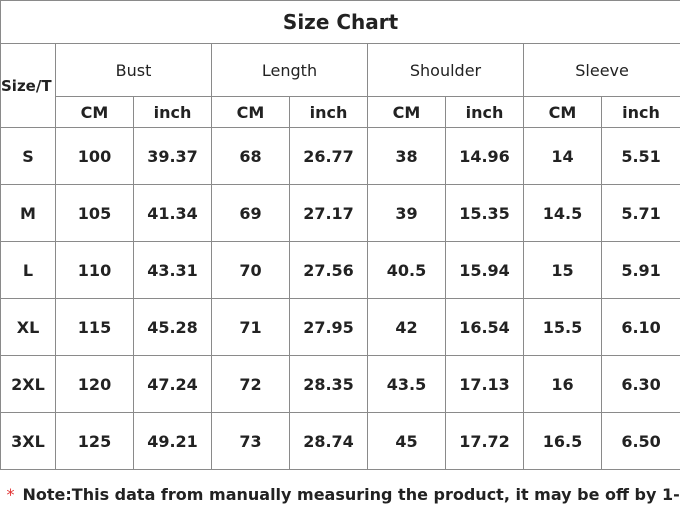 The width and height of the screenshot is (680, 527). Describe the element at coordinates (133, 70) in the screenshot. I see `group-header: Bust` at that location.